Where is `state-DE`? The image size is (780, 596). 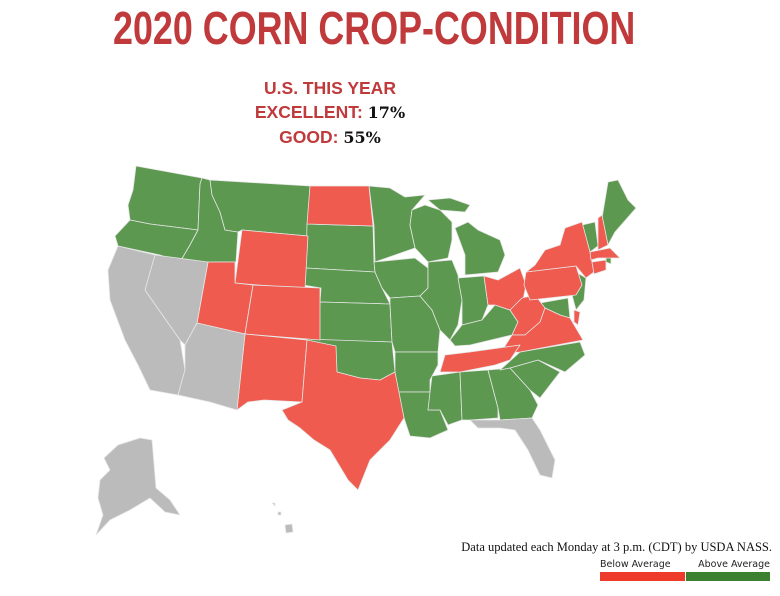
state-DE is located at coordinates (577, 317).